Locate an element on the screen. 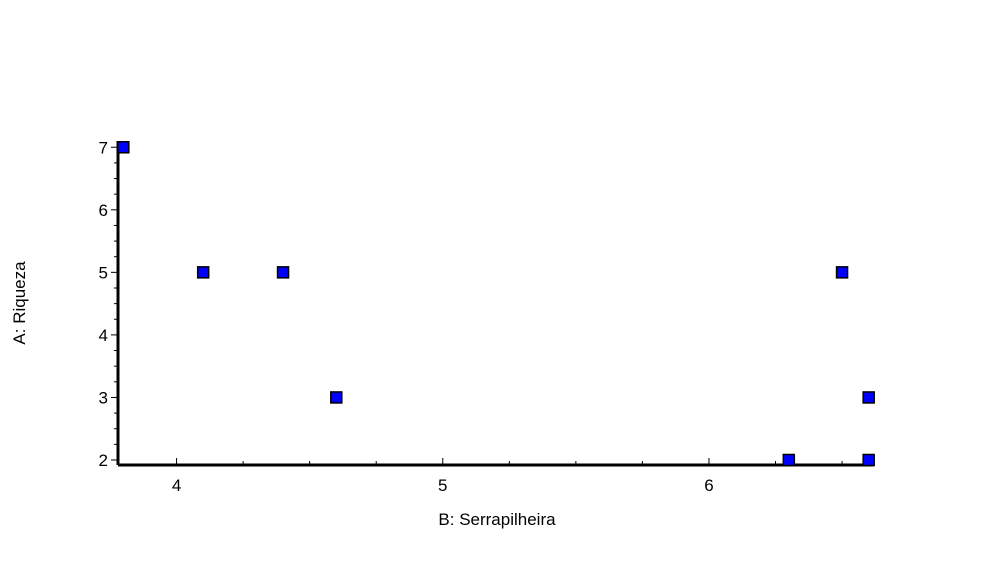  y-tick-label: 3 is located at coordinates (103, 397).